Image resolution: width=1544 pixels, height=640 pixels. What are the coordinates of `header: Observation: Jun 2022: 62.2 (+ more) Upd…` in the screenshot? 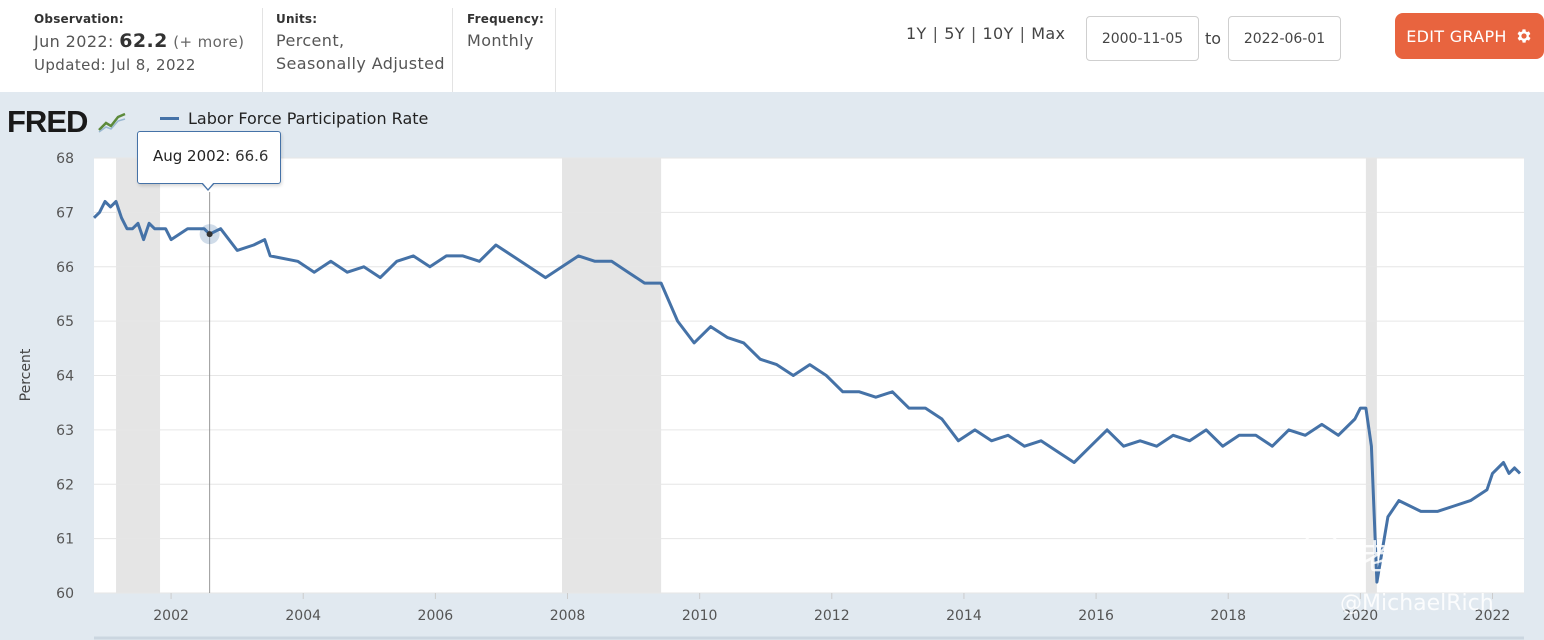 It's located at (772, 46).